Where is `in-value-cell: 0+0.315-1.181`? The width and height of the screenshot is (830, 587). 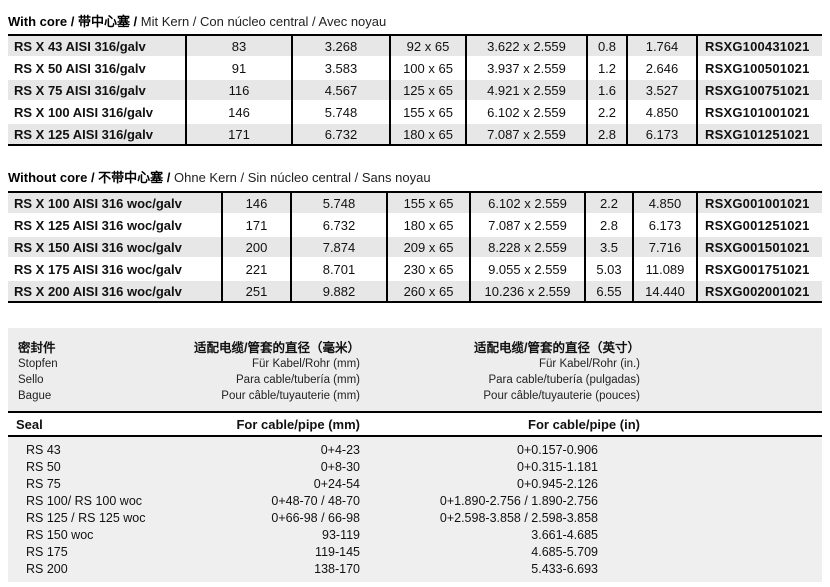
in-value-cell: 0+0.315-1.181 is located at coordinates (557, 466).